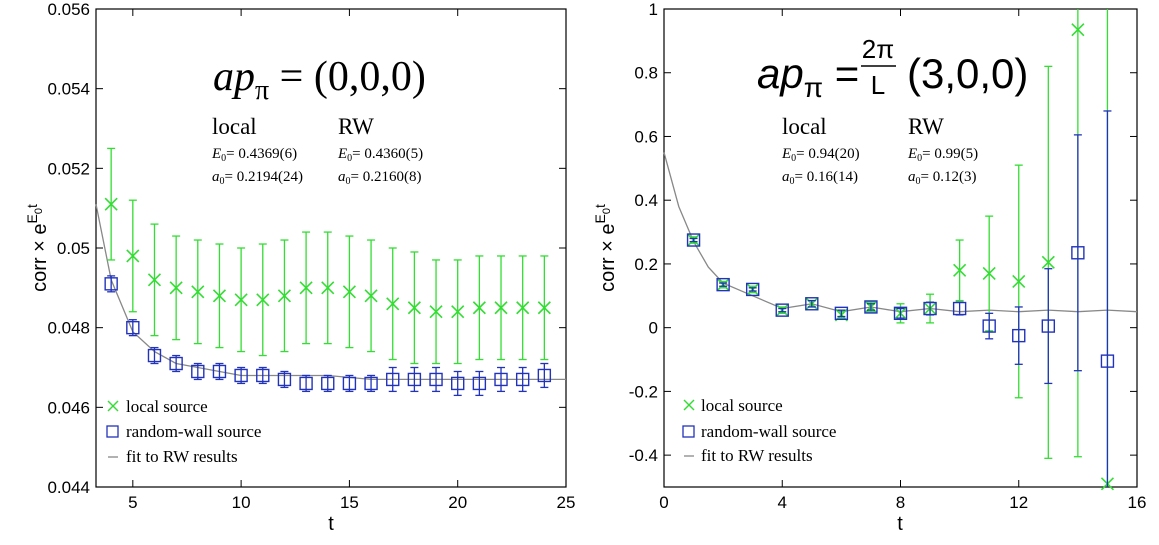  What do you see at coordinates (663, 502) in the screenshot?
I see `x-tick-label: 0` at bounding box center [663, 502].